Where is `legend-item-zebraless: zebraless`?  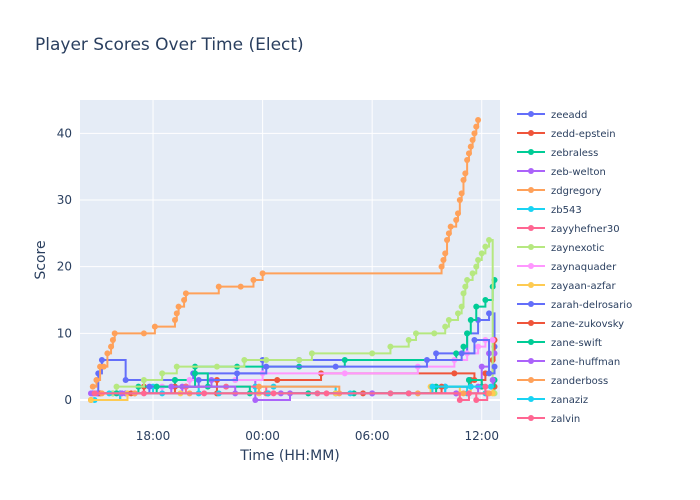 legend-item-zebraless: zebraless is located at coordinates (557, 153).